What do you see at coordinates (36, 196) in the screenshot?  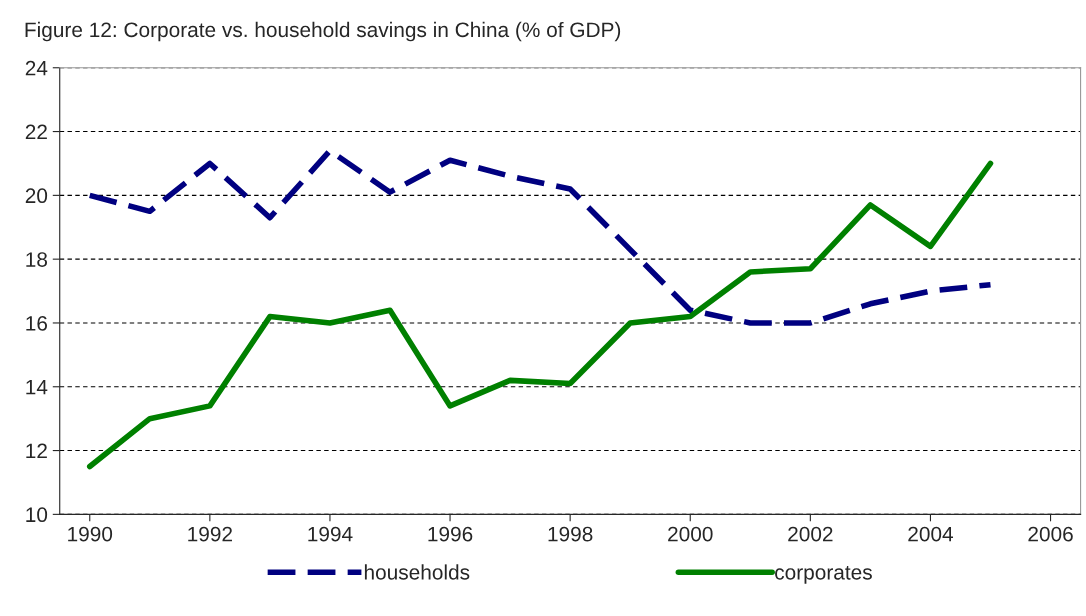 I see `y-tick-label: 20` at bounding box center [36, 196].